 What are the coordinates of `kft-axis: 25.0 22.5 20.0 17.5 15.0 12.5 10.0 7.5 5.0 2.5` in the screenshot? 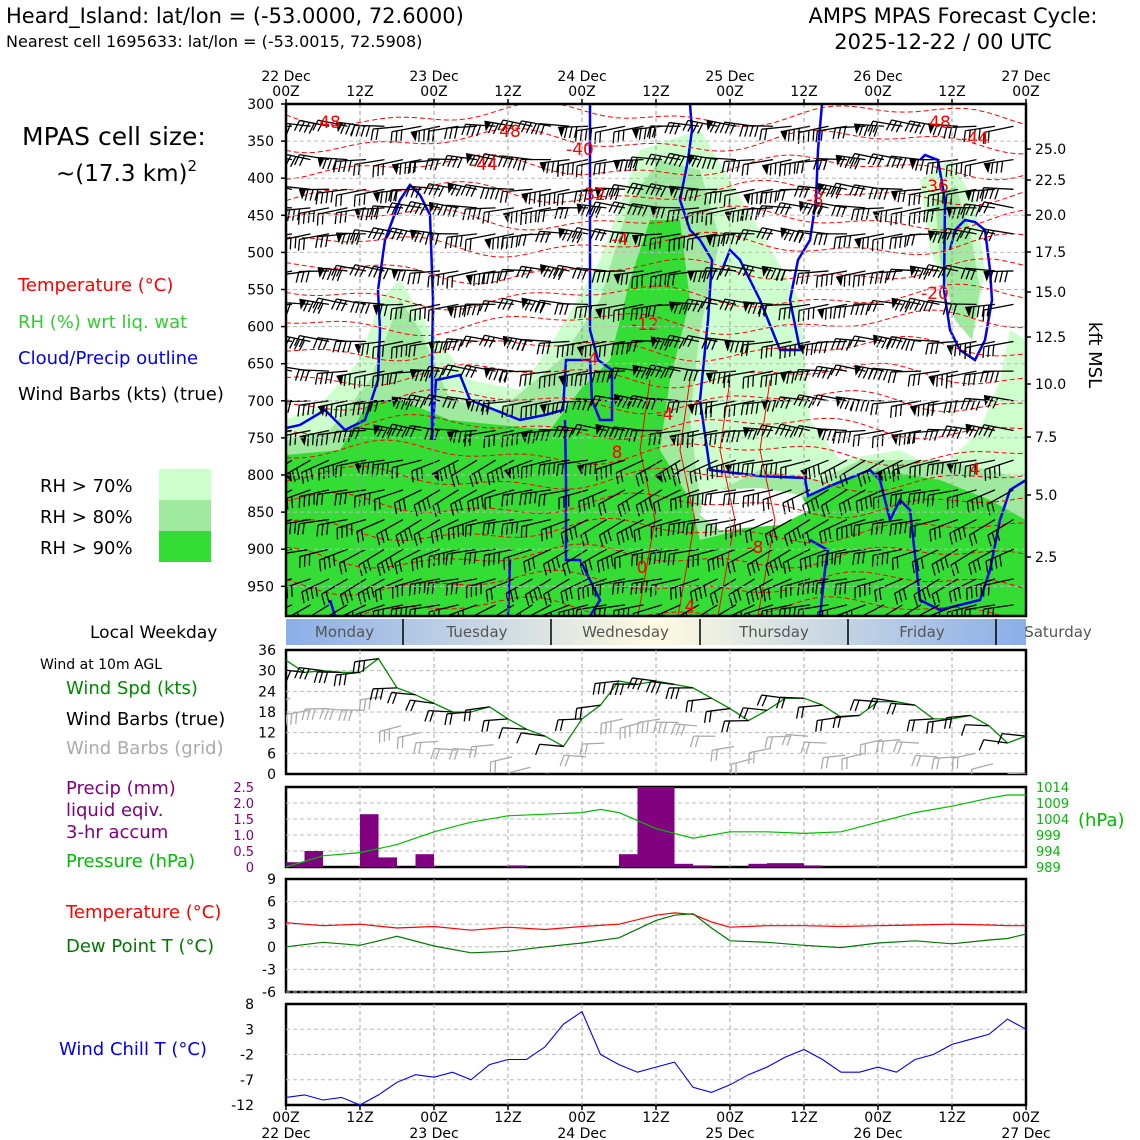 It's located at (1046, 354).